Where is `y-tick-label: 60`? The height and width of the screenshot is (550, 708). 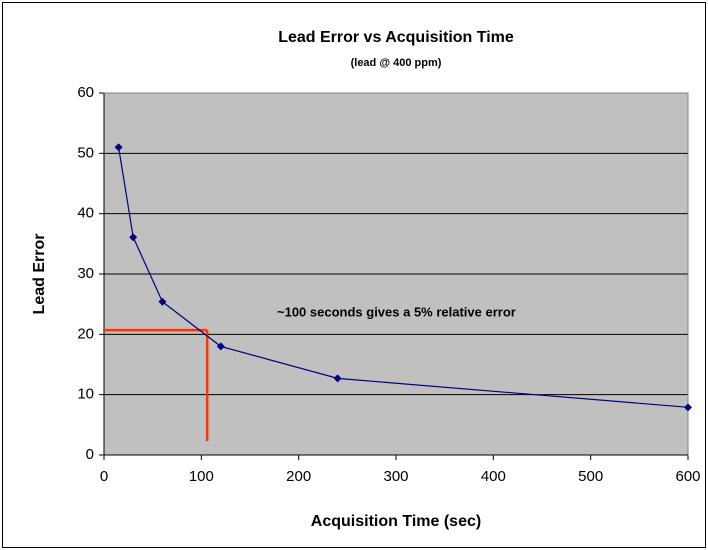 y-tick-label: 60 is located at coordinates (85, 92).